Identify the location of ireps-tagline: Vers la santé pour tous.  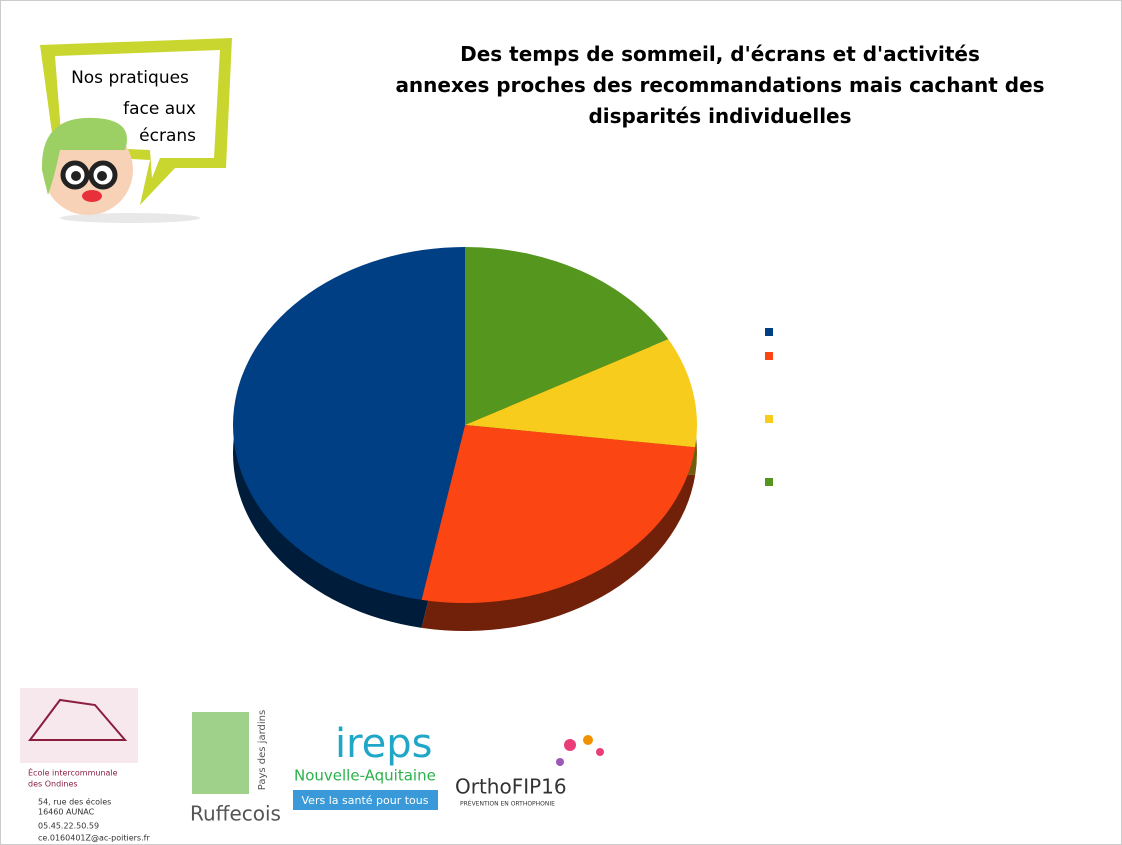
(365, 800).